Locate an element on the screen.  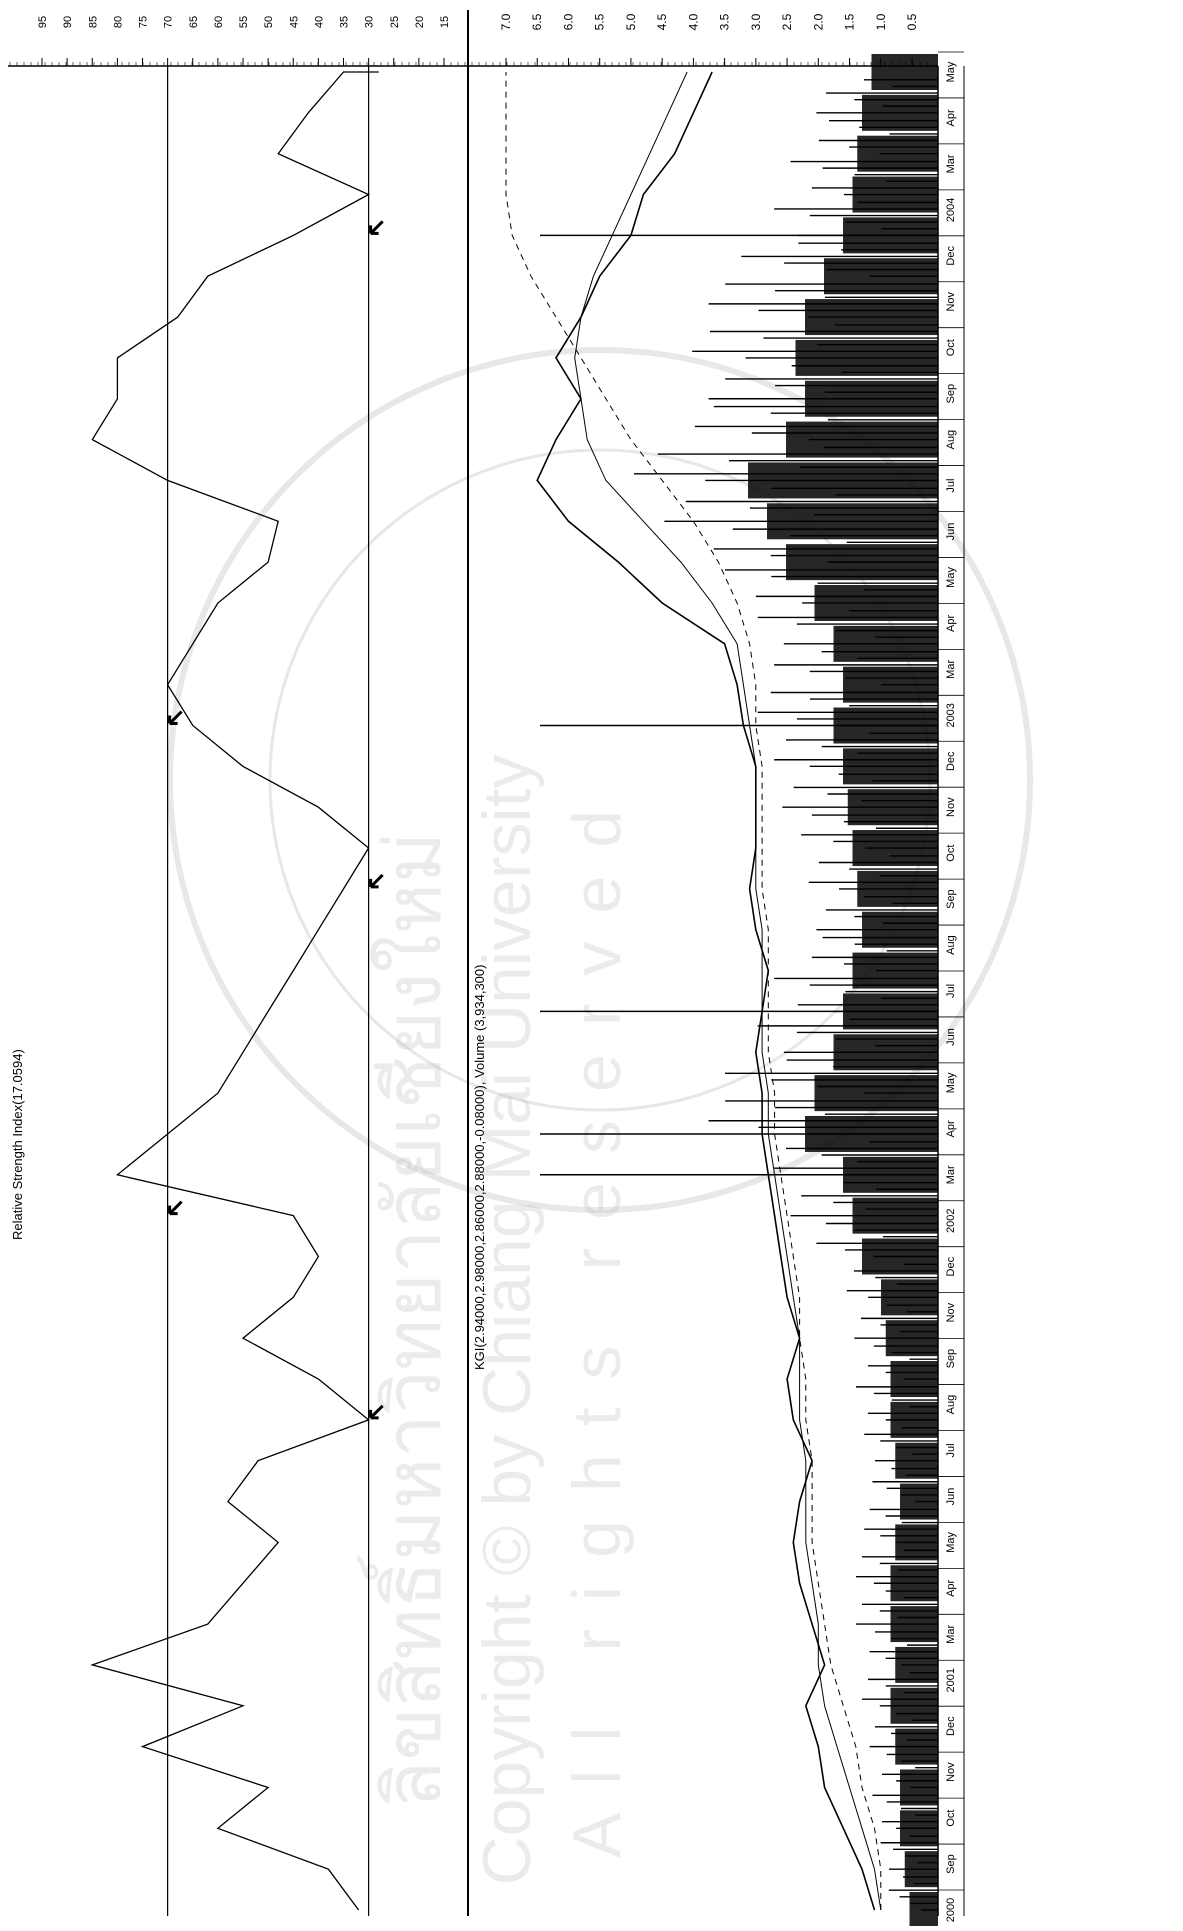
price-tick-label: 3.5 is located at coordinates (725, 21).